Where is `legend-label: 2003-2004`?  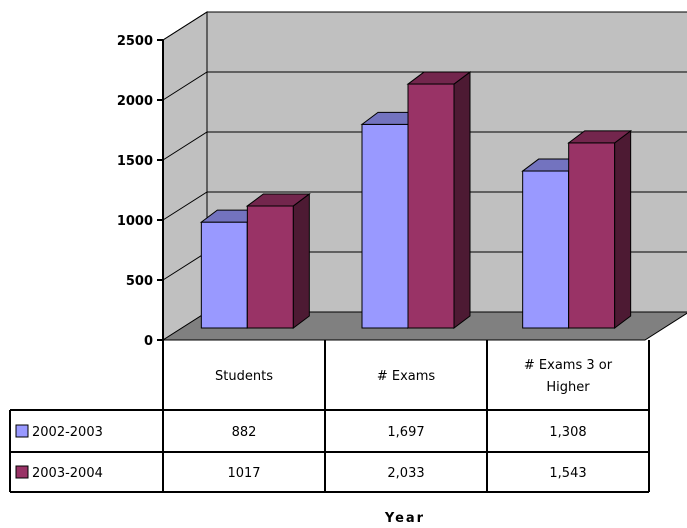
legend-label: 2003-2004 is located at coordinates (67, 473).